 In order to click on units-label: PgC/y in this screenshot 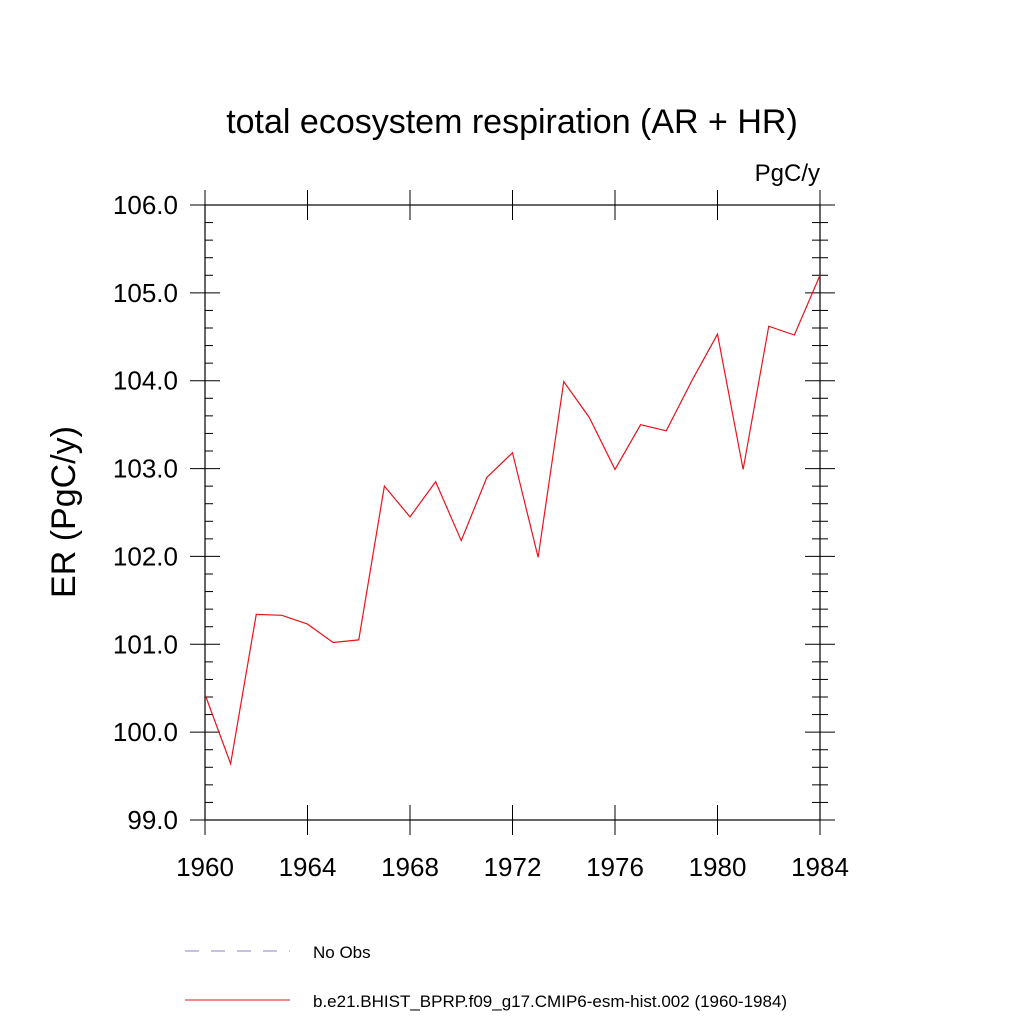, I will do `click(787, 173)`.